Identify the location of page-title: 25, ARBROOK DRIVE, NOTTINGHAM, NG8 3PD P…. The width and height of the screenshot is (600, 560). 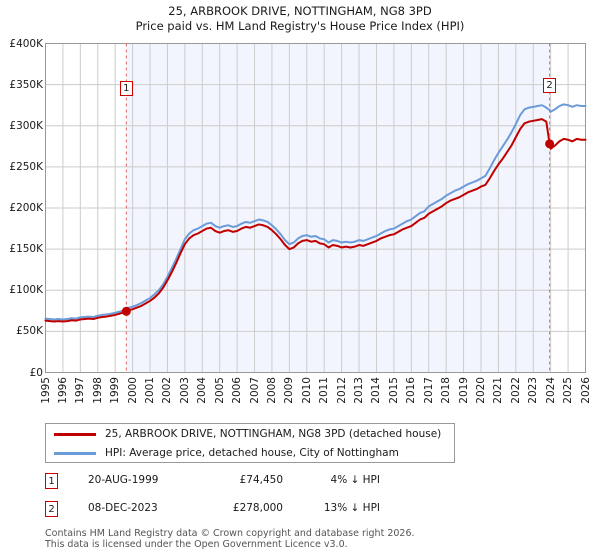
(300, 19).